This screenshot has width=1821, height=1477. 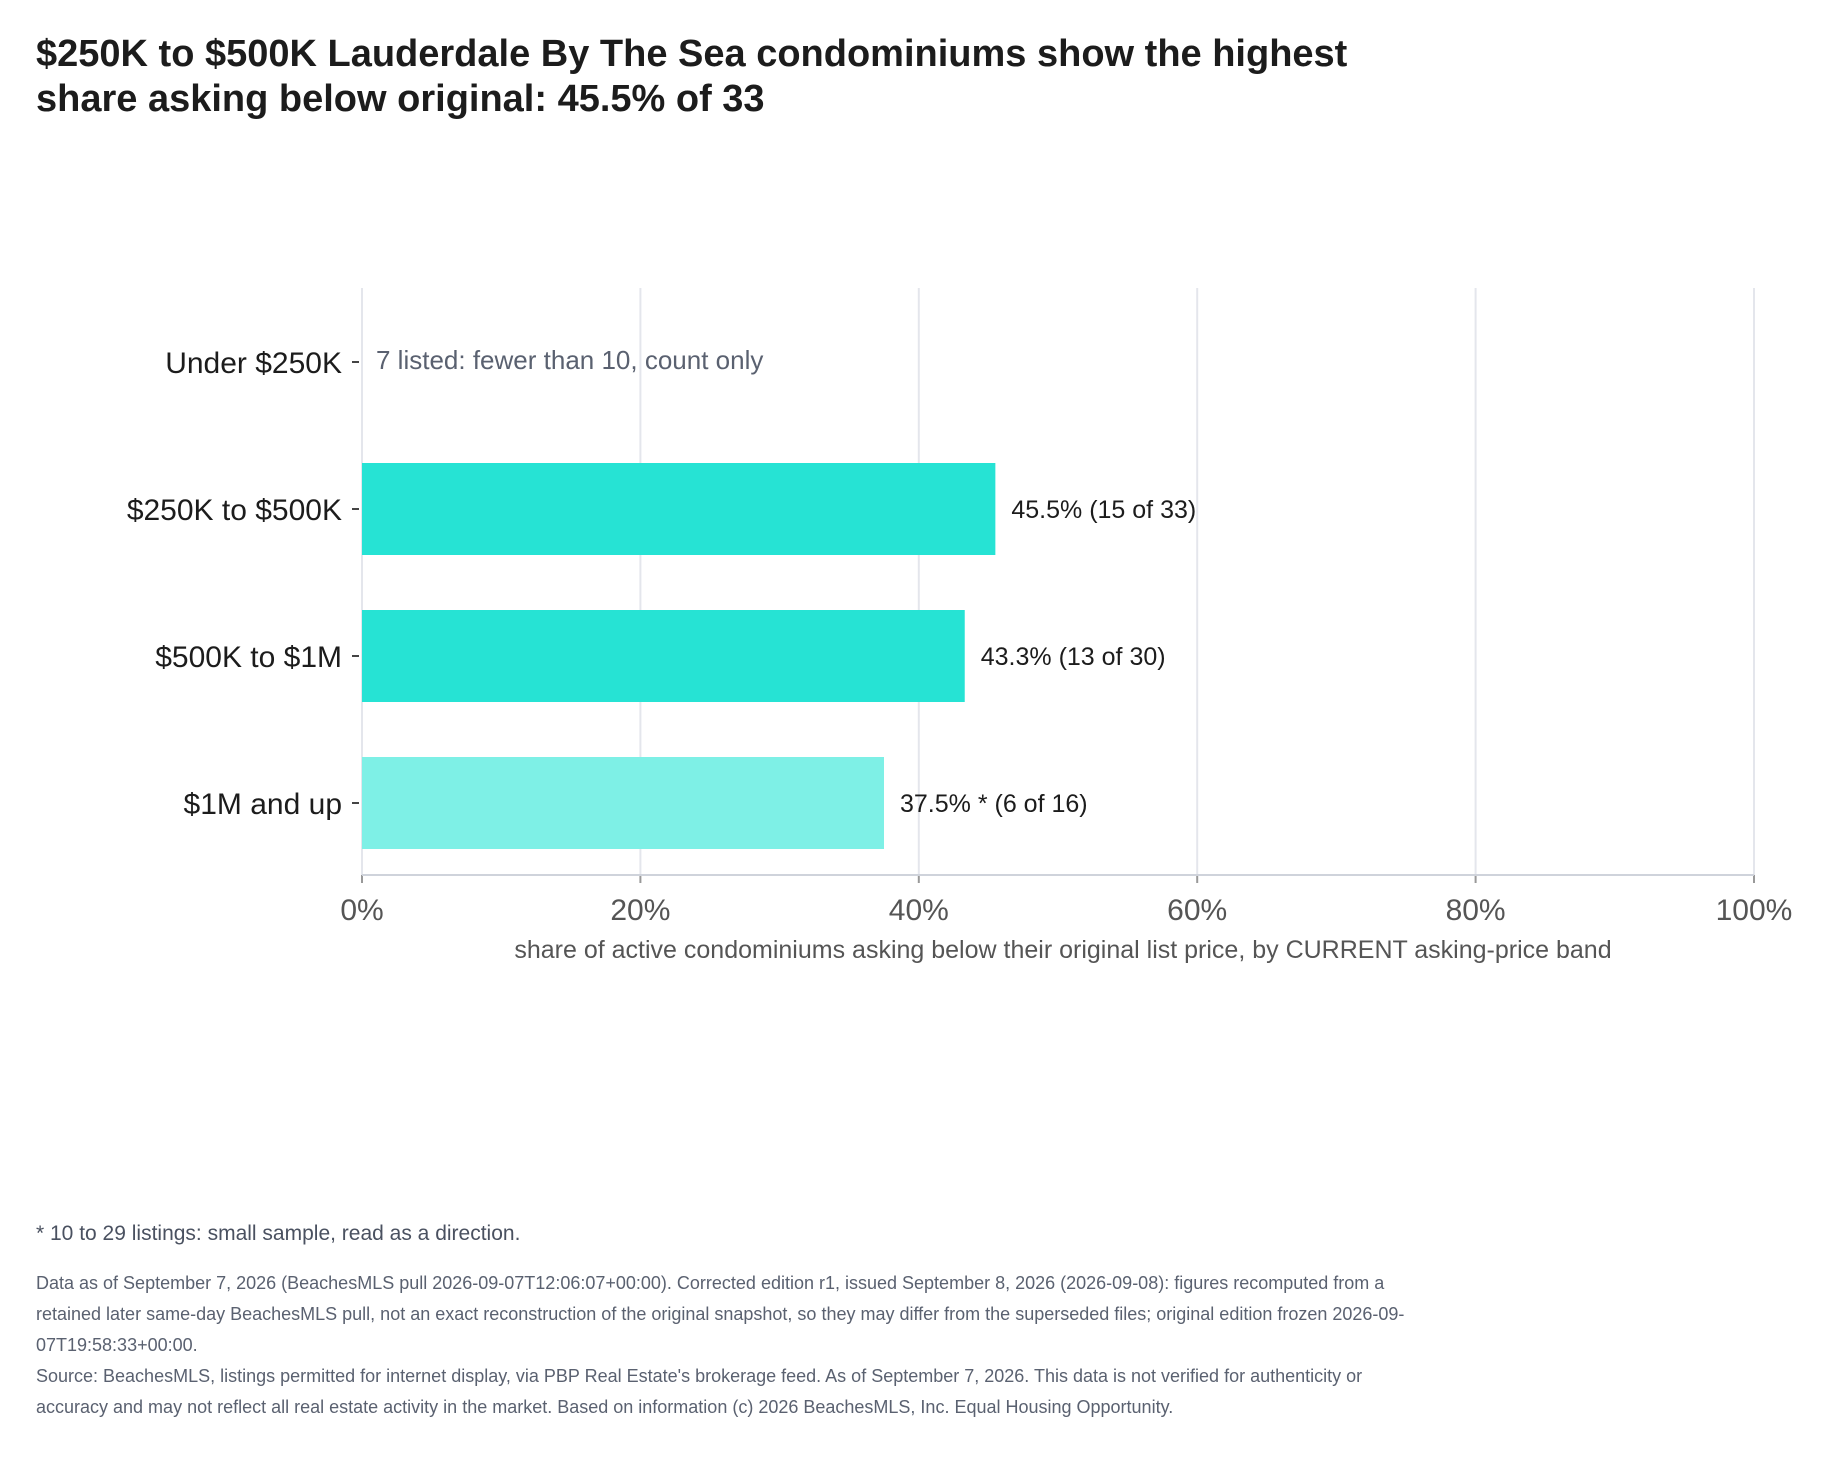 I want to click on x-ticks: 0% 20% 40% 60% 80% 100%, so click(x=1066, y=900).